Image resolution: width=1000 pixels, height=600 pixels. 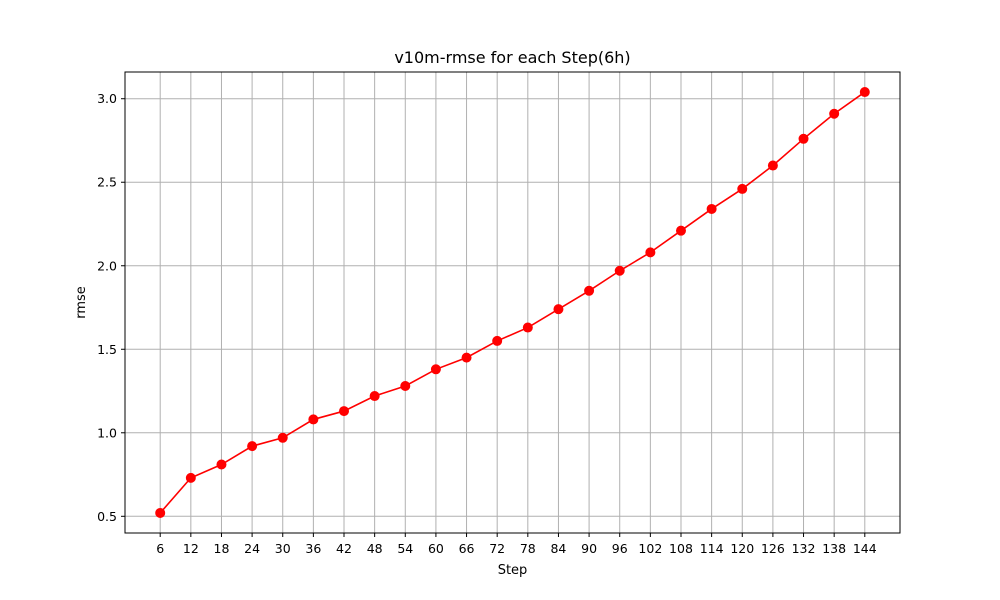 I want to click on y-tick-label: 1.0, so click(x=107, y=432).